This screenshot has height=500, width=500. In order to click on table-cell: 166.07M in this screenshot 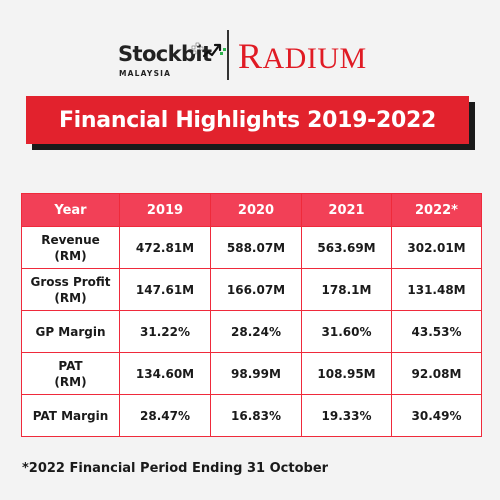, I will do `click(256, 289)`.